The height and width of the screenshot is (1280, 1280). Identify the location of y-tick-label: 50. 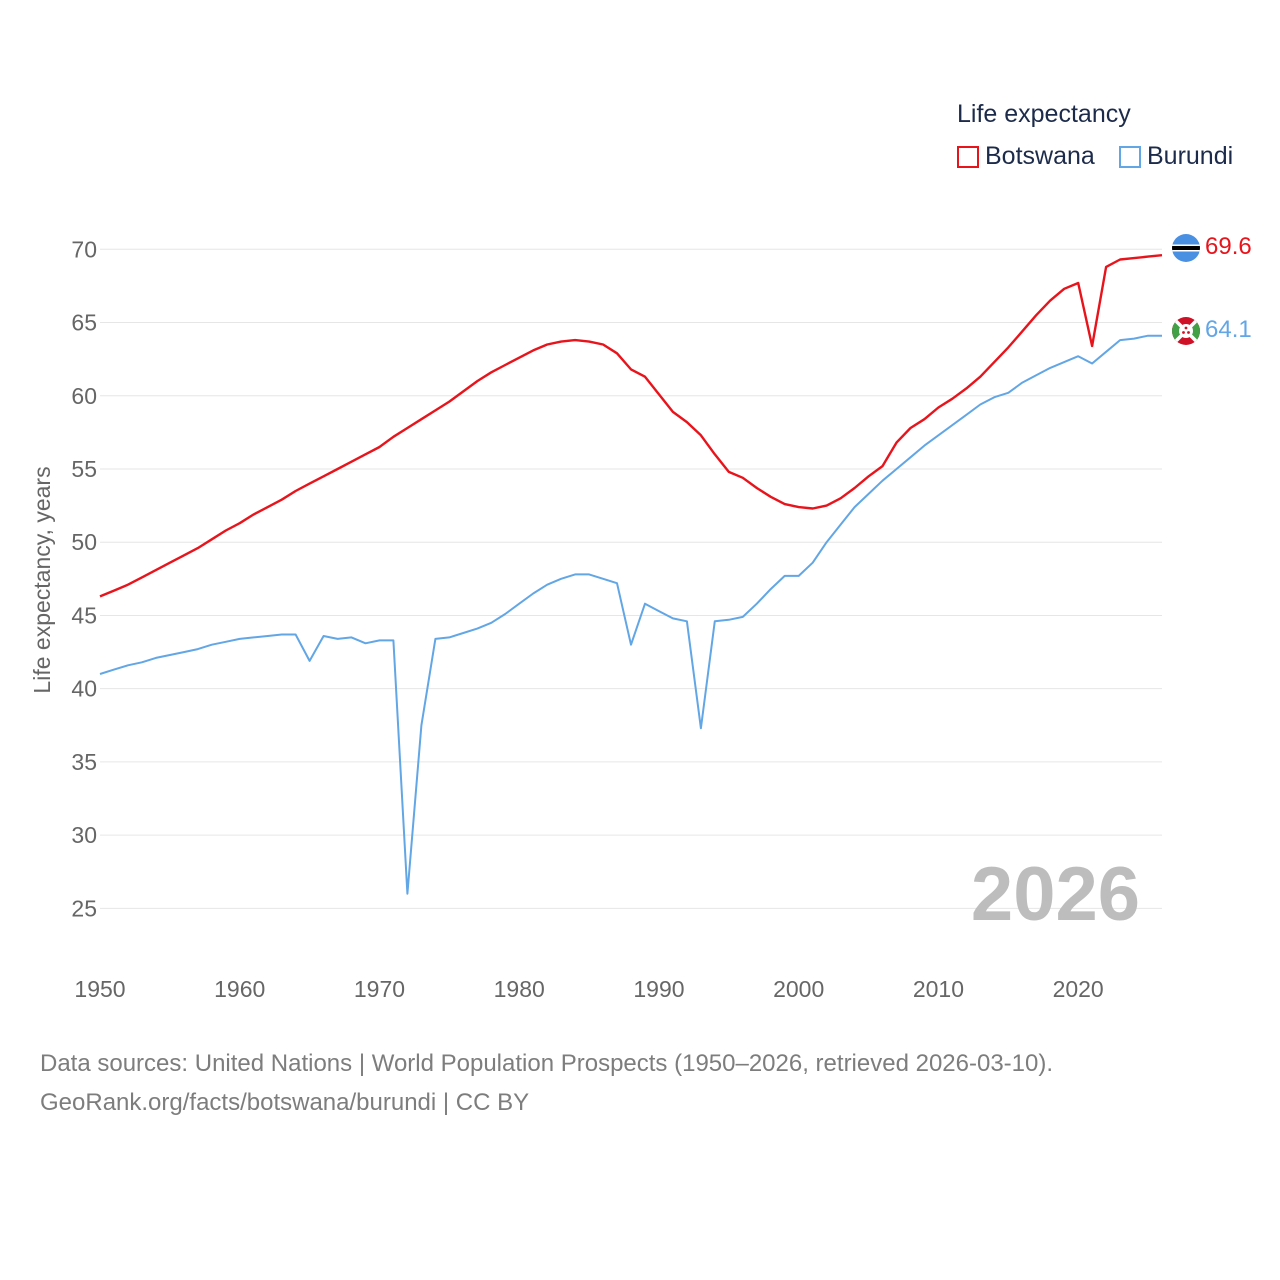
(84, 542).